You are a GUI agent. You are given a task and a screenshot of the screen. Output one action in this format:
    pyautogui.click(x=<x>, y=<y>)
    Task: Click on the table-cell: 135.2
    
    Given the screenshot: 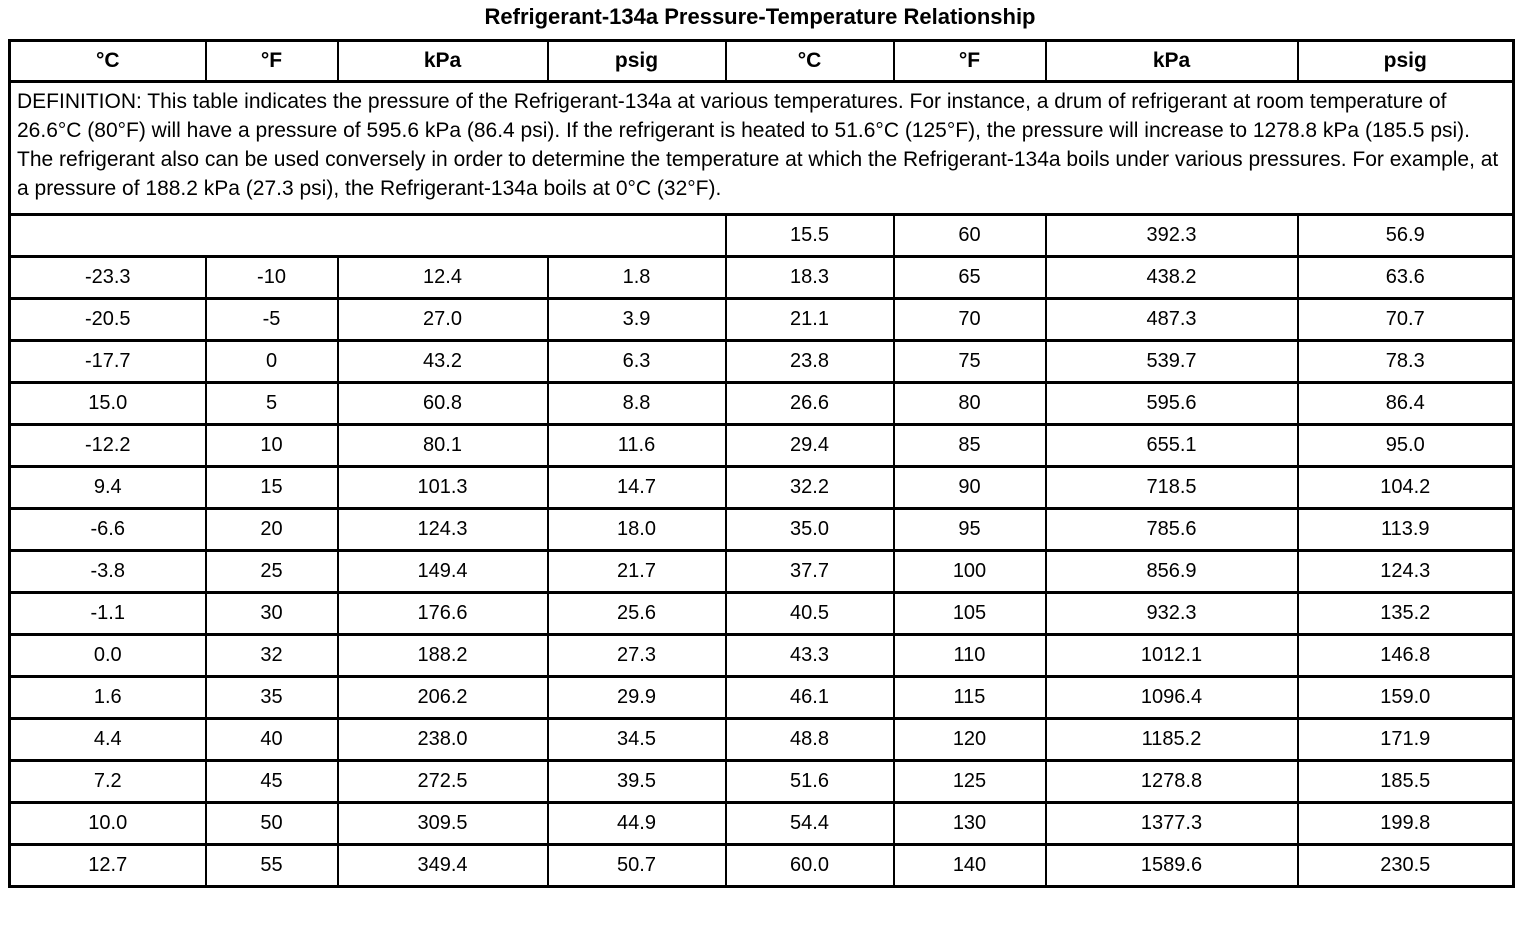 What is the action you would take?
    pyautogui.click(x=1405, y=613)
    